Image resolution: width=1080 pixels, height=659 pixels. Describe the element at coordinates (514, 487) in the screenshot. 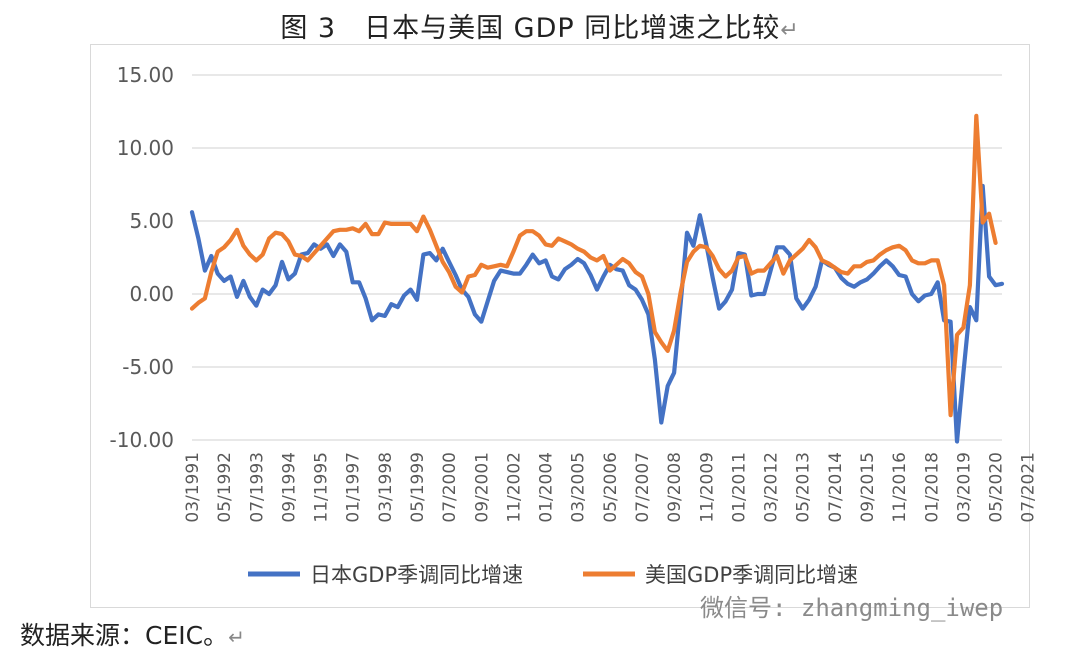

I see `x-tick-label: 11/2002` at that location.